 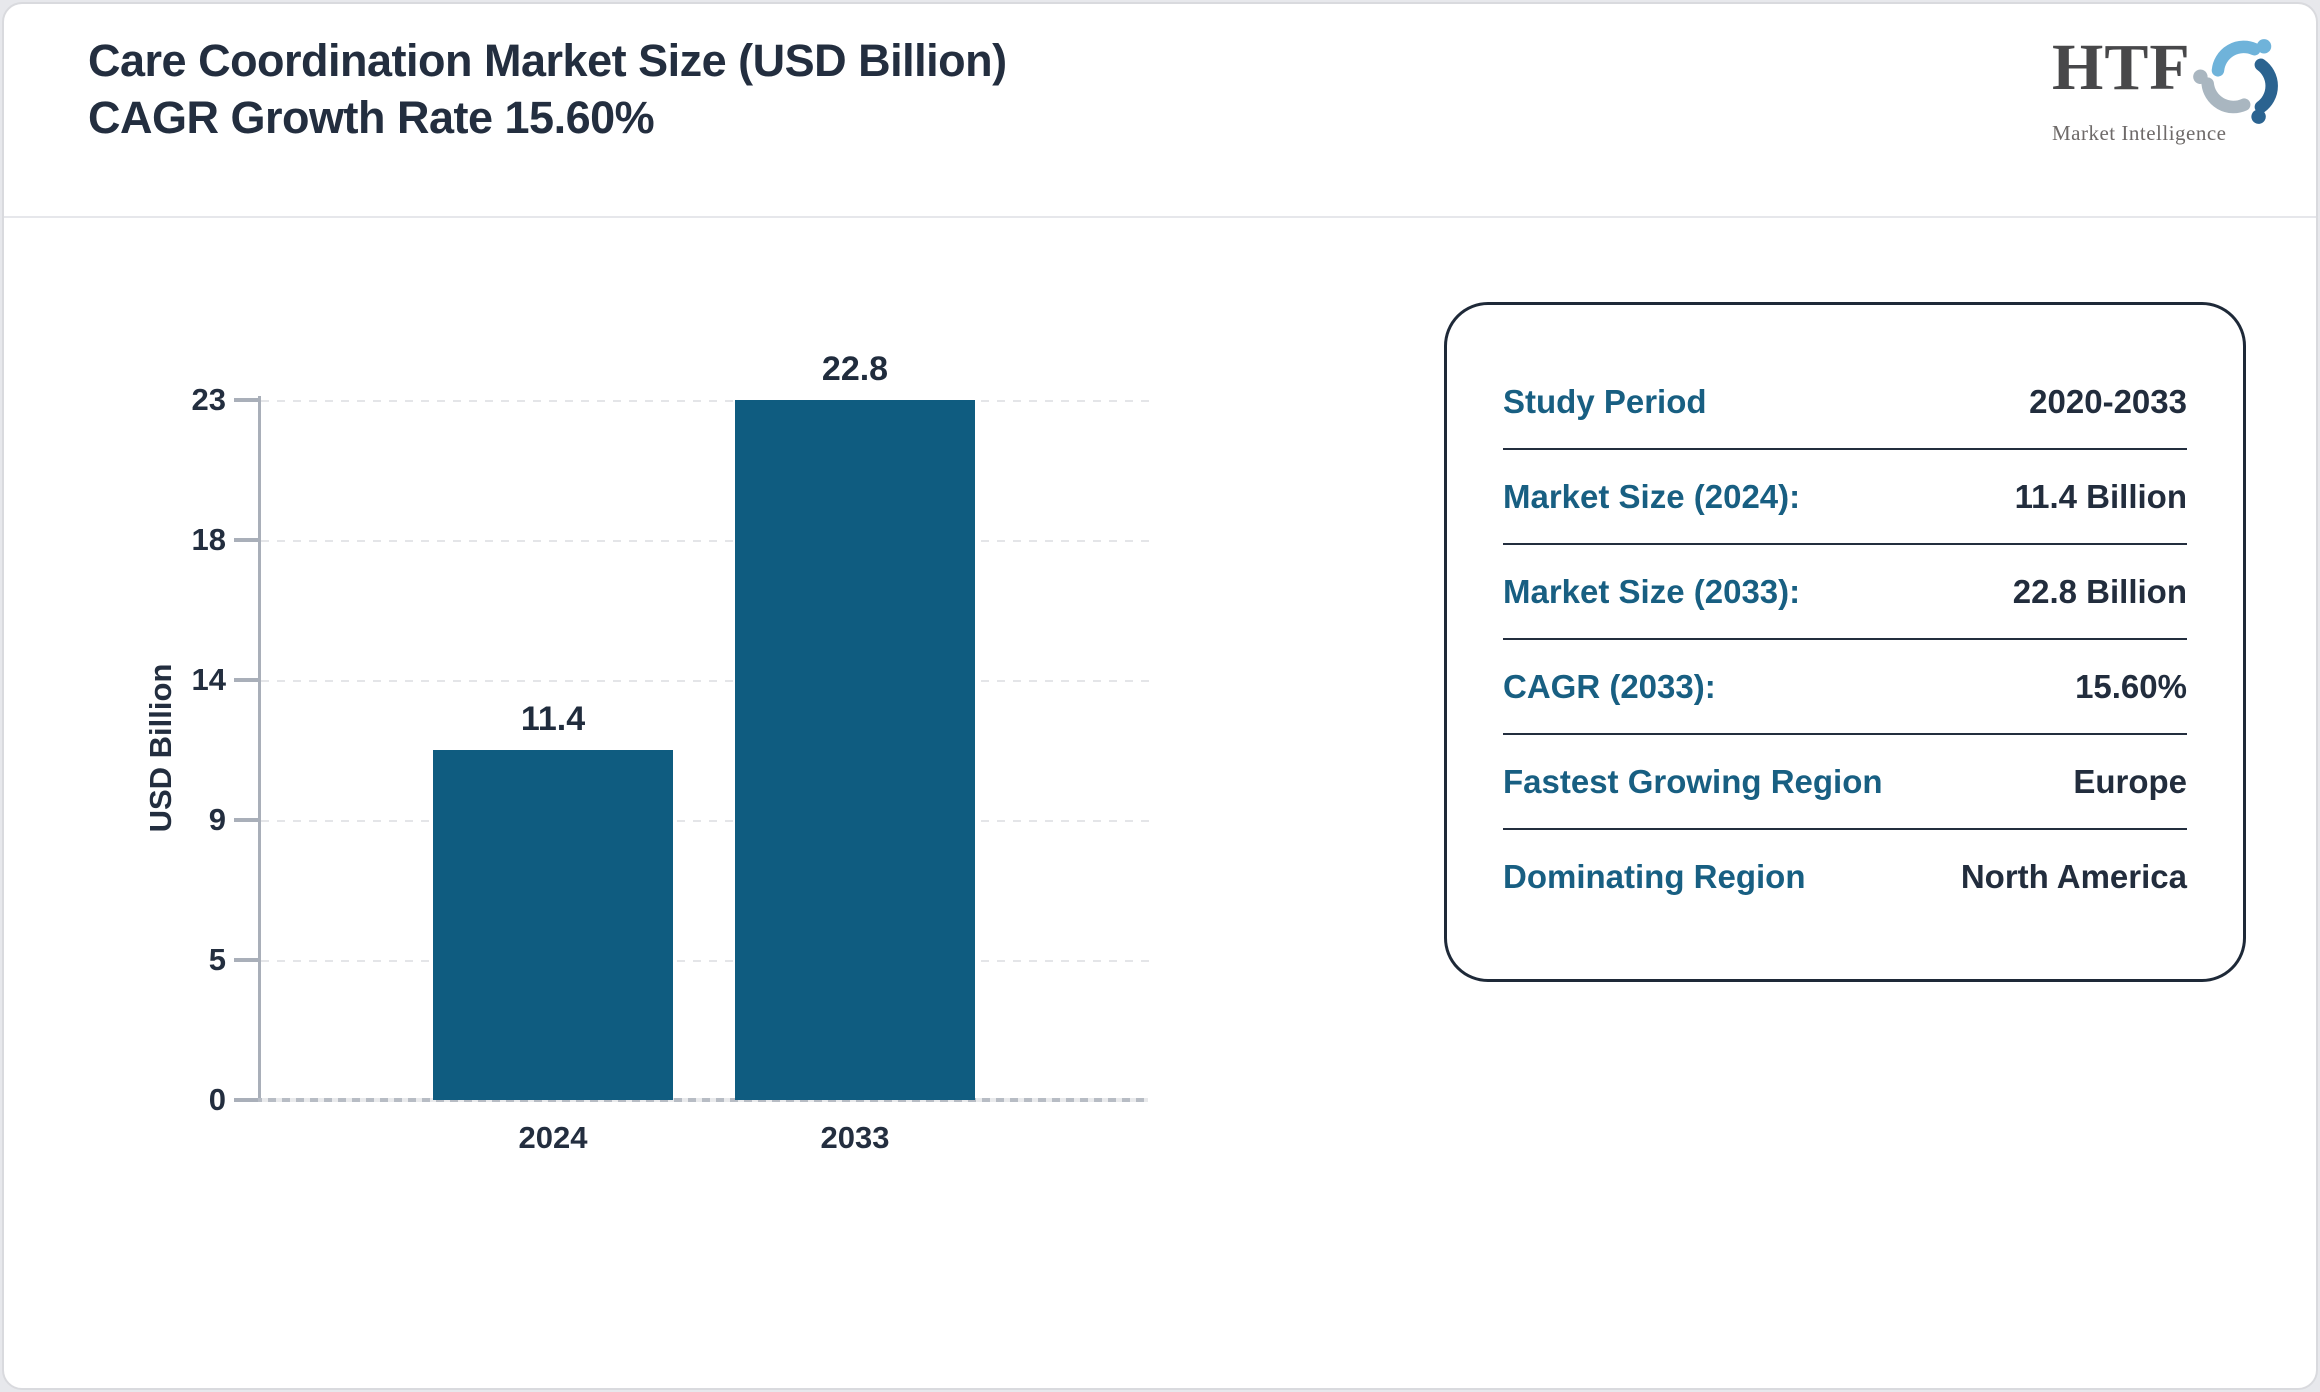 What do you see at coordinates (553, 719) in the screenshot?
I see `bar-value-2024: 11.4` at bounding box center [553, 719].